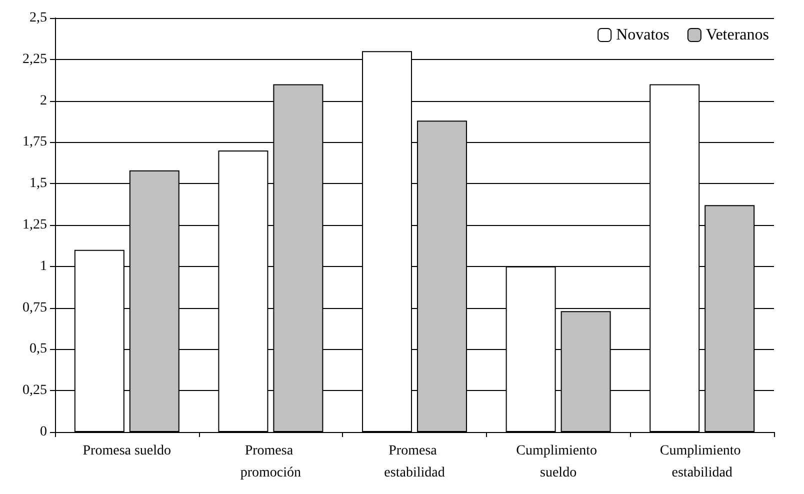  Describe the element at coordinates (34, 225) in the screenshot. I see `y-tick-label: 1,25` at that location.